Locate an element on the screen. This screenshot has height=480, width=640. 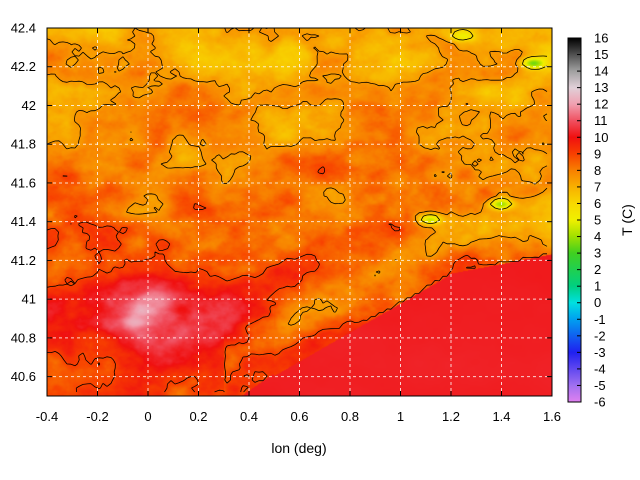
colorbar-tick-label: -4 is located at coordinates (600, 368).